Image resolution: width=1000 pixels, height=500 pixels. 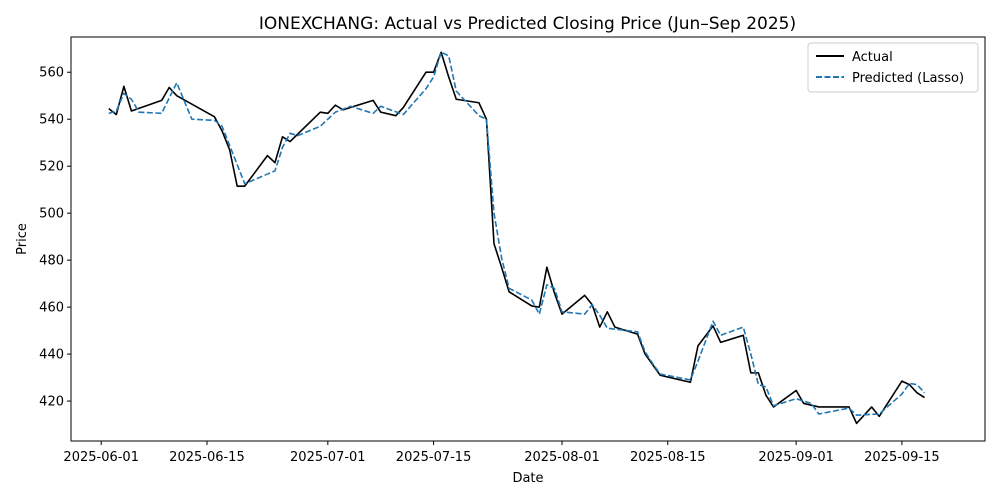 I want to click on x-tick-label: 2025-07-15, so click(x=434, y=457).